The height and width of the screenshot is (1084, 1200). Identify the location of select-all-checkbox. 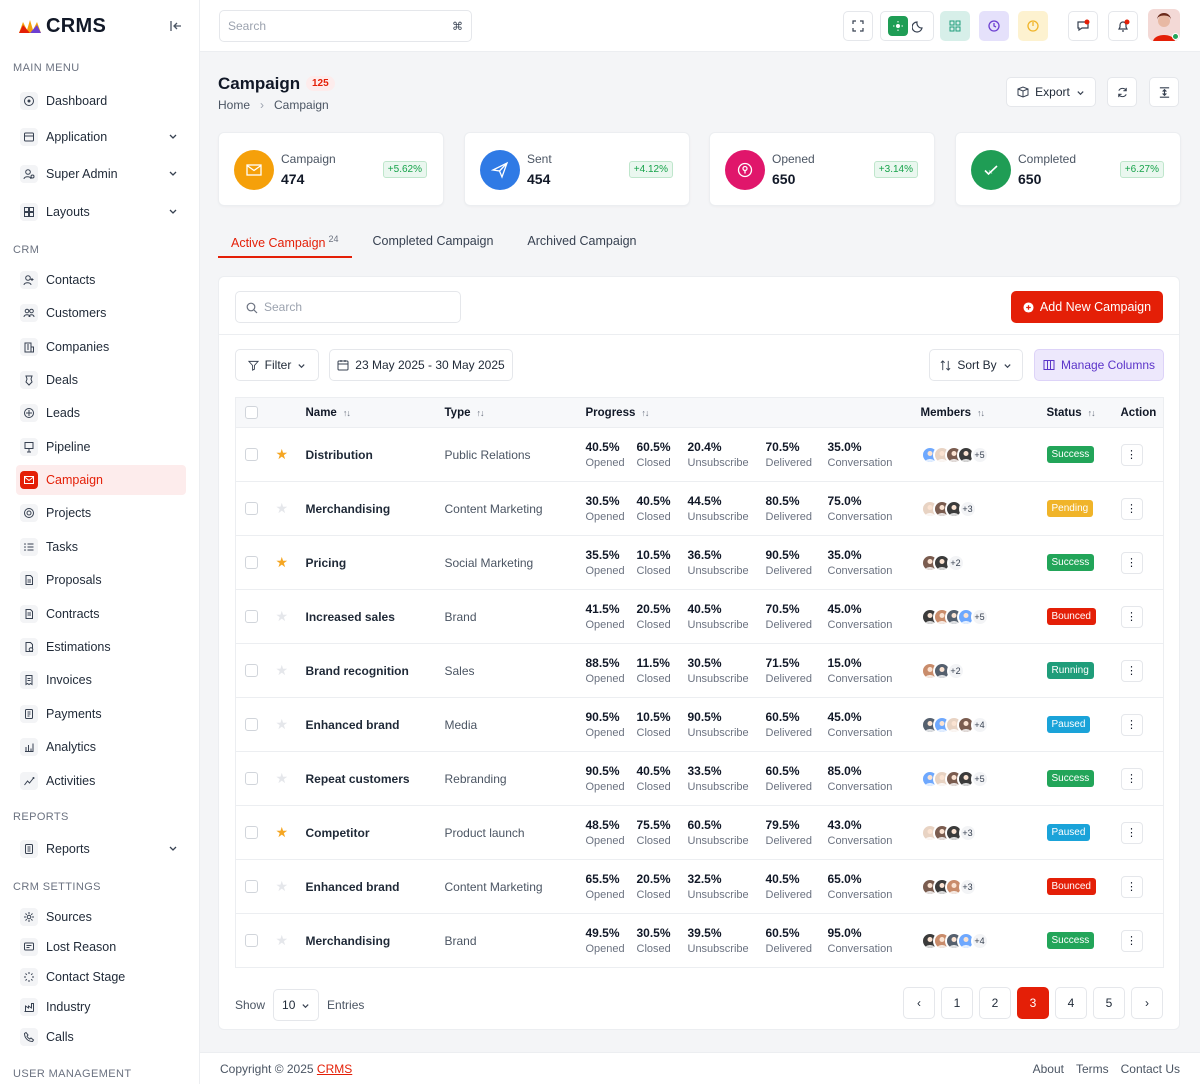
(251, 412).